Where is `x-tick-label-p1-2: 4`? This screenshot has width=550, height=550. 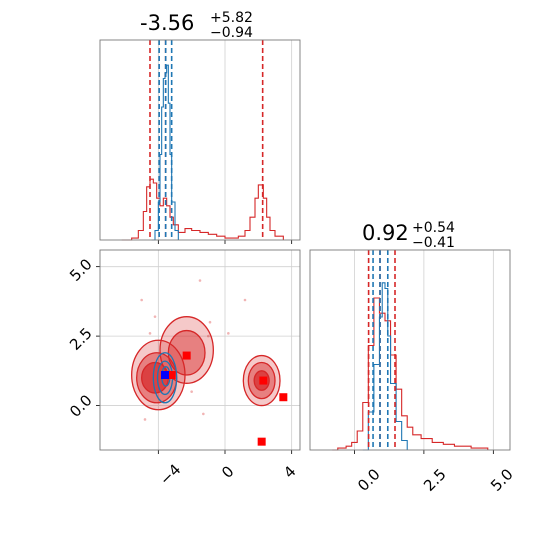
x-tick-label-p1-2: 4 is located at coordinates (289, 471).